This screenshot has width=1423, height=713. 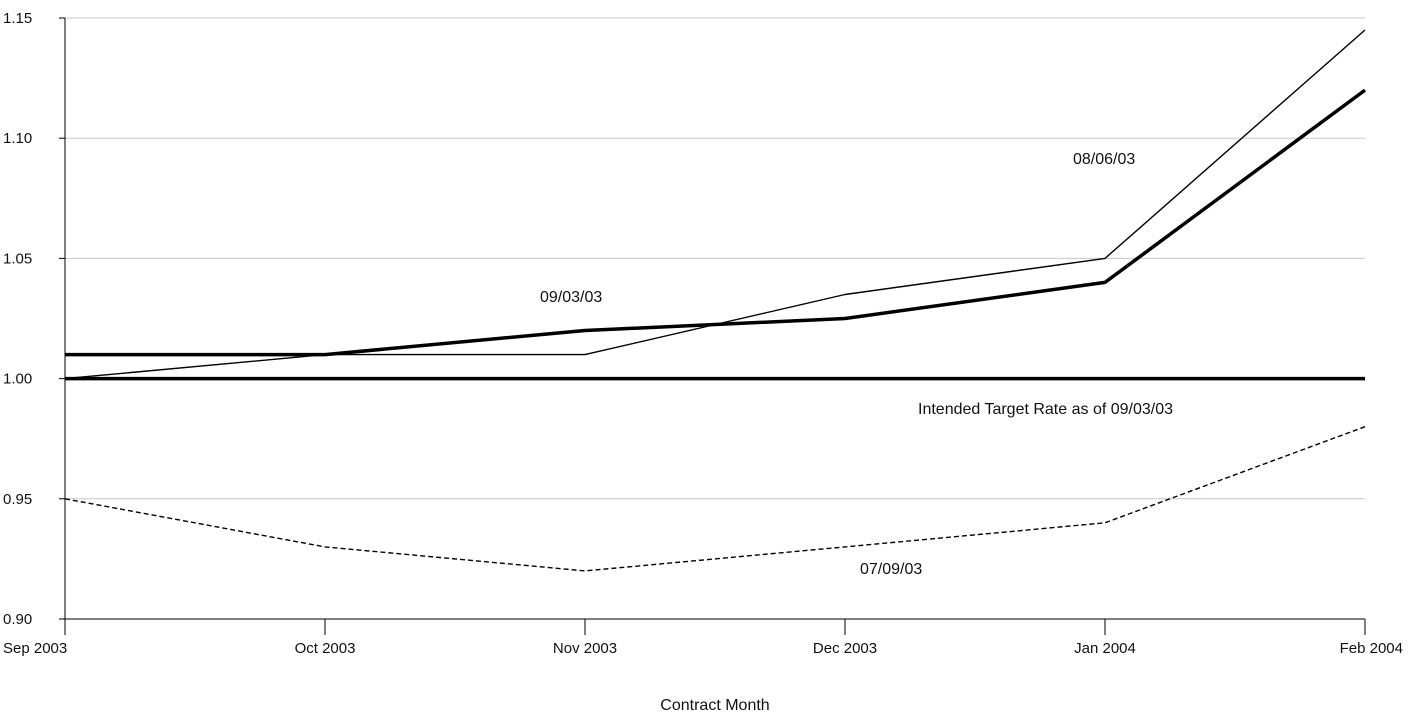 I want to click on x-tick-label: Feb 2004, so click(x=1371, y=648).